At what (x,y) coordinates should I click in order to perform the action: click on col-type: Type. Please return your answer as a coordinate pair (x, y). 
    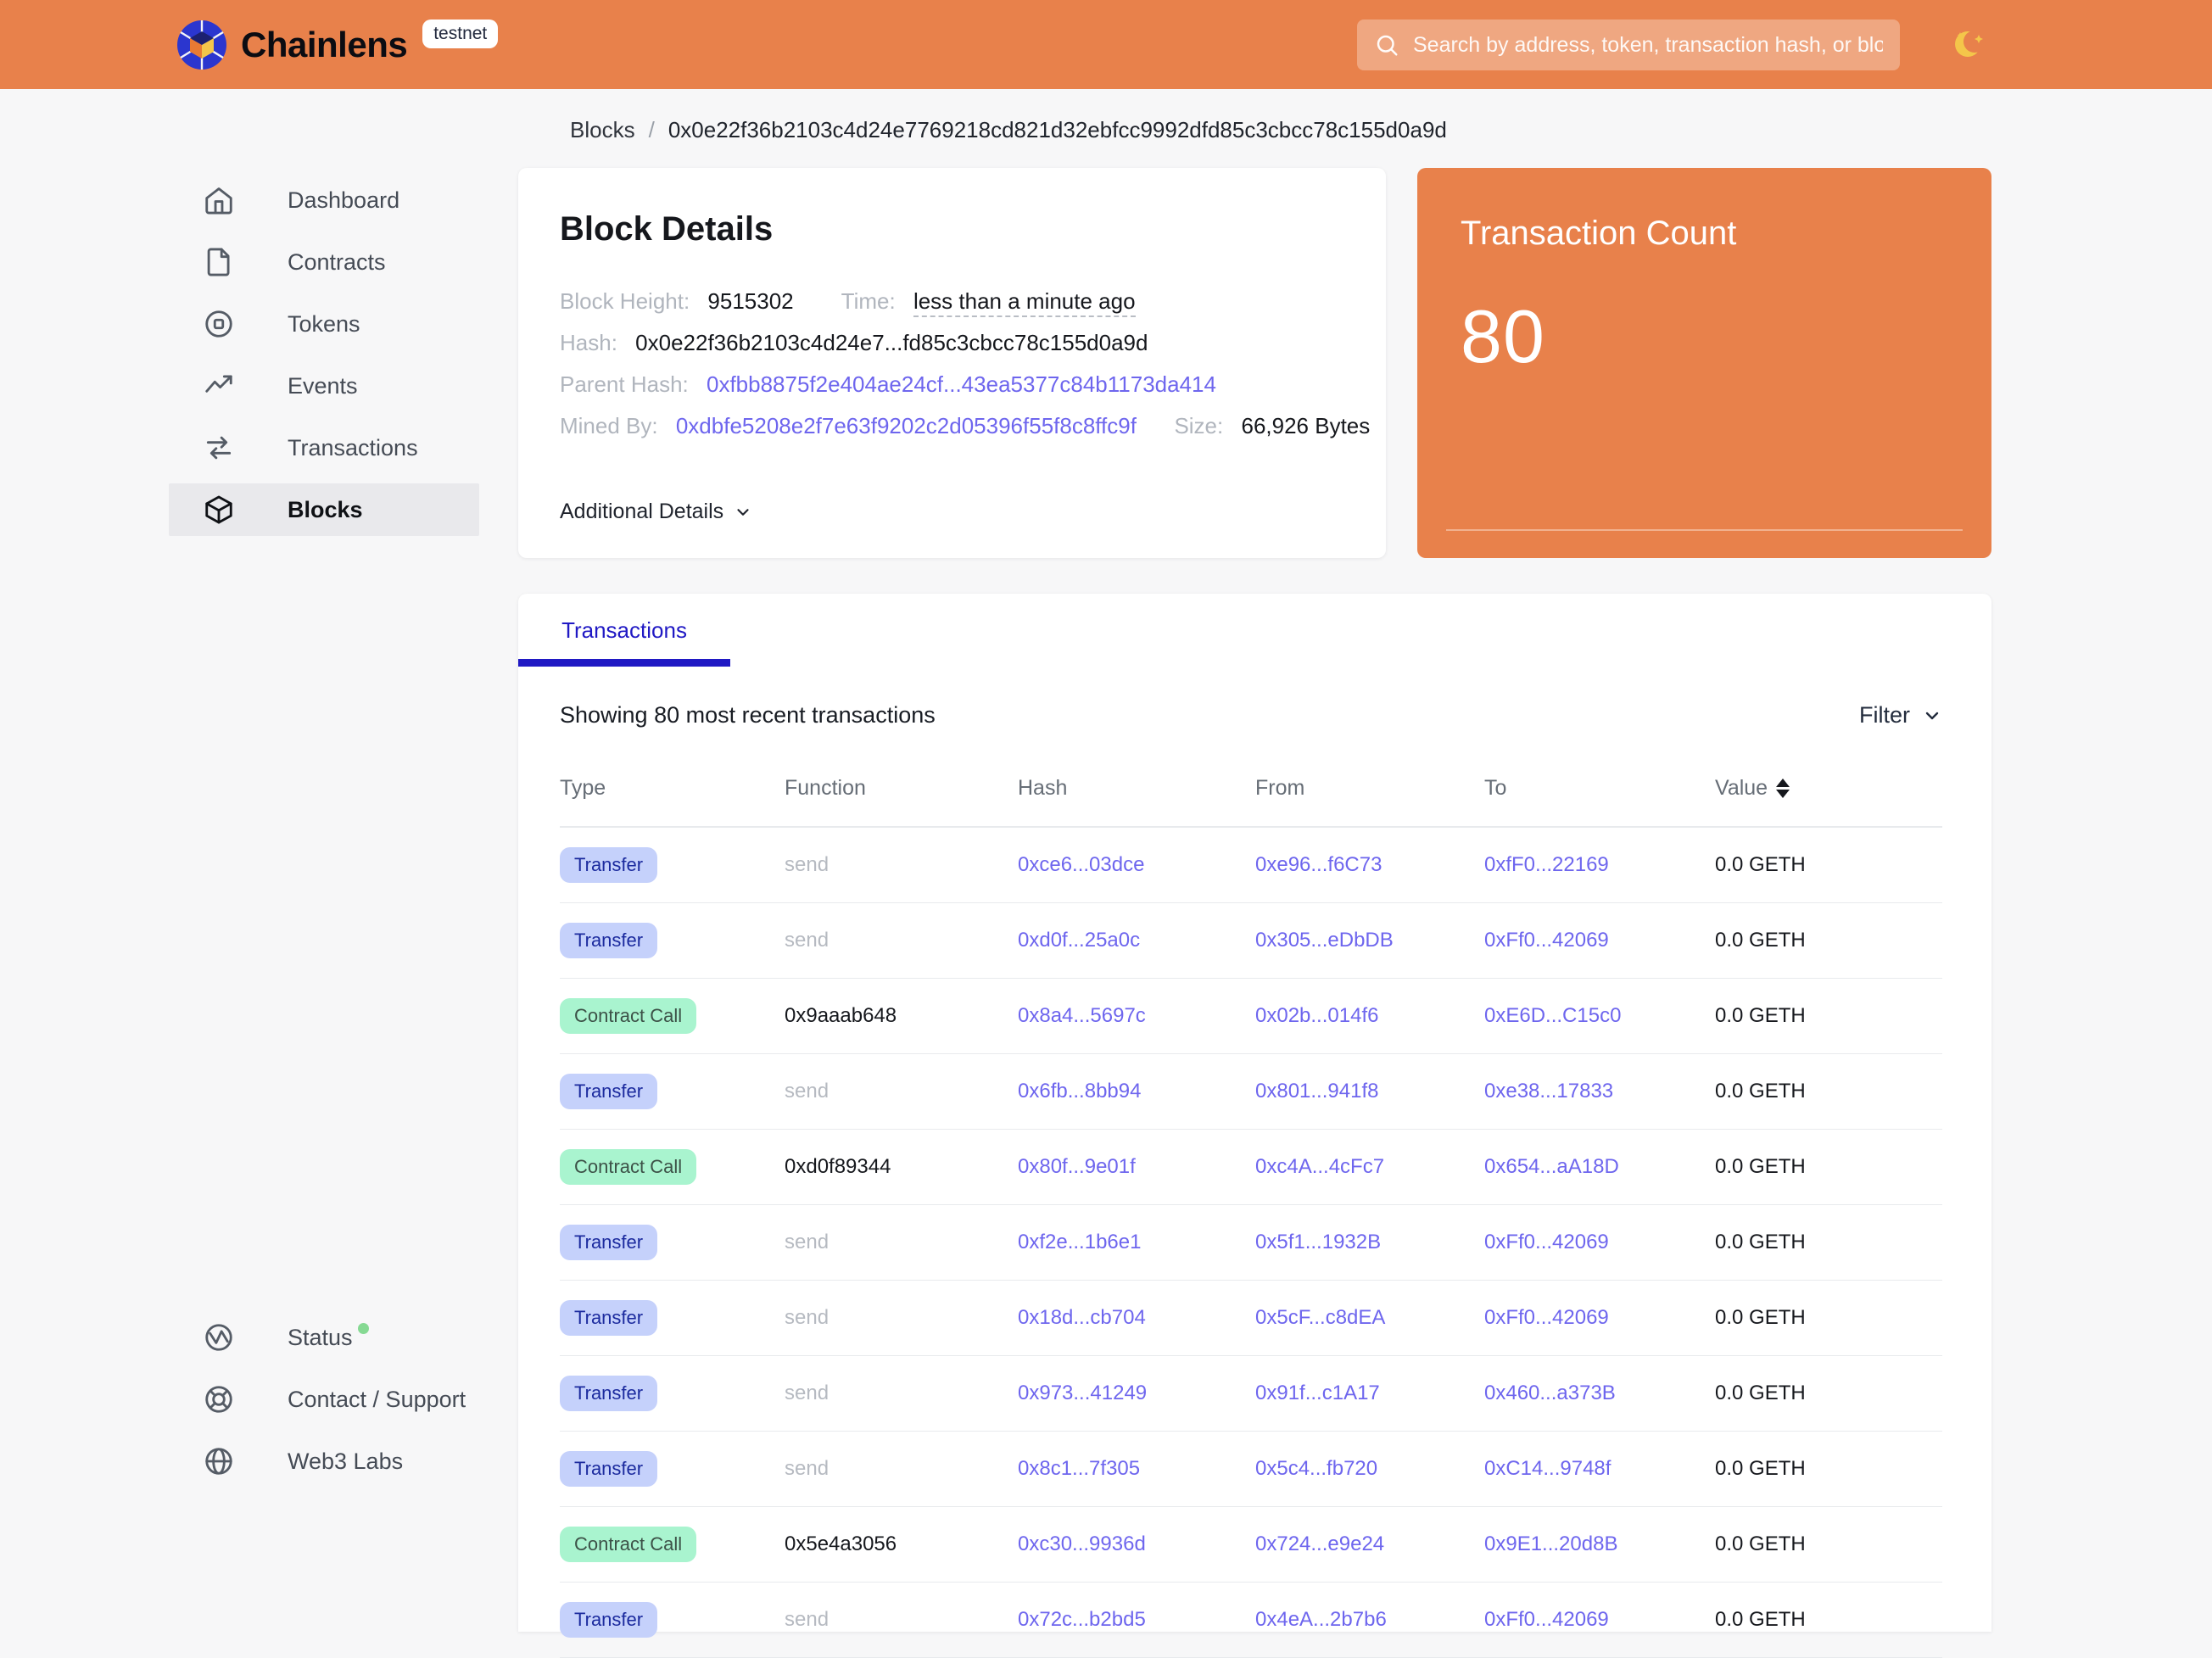
    Looking at the image, I should click on (583, 788).